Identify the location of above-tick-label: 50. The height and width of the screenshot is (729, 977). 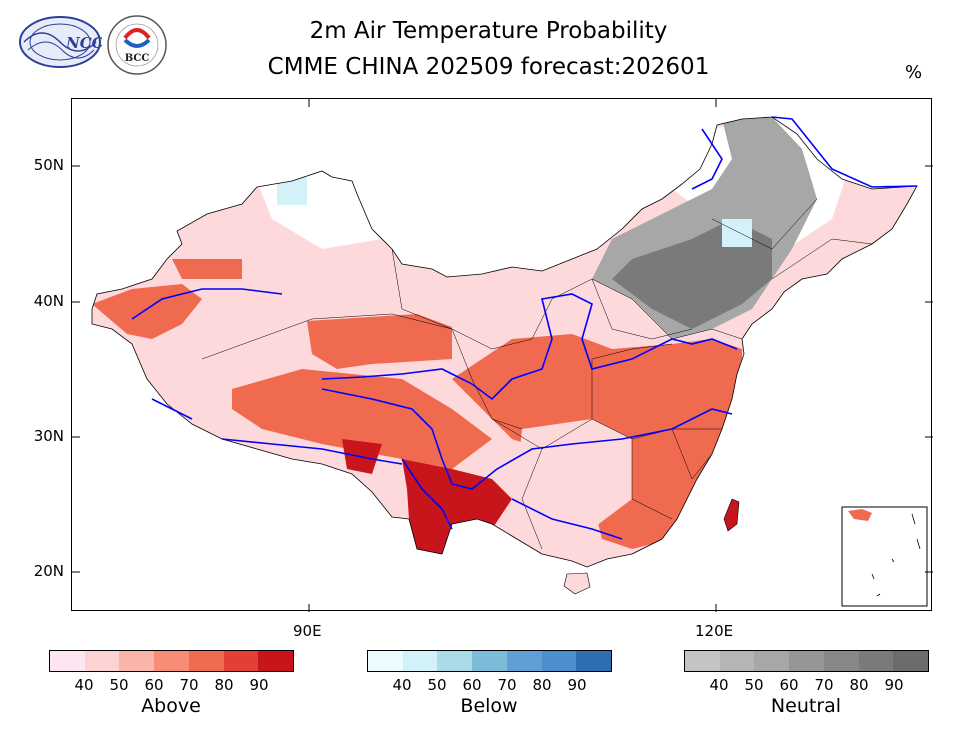
(119, 685).